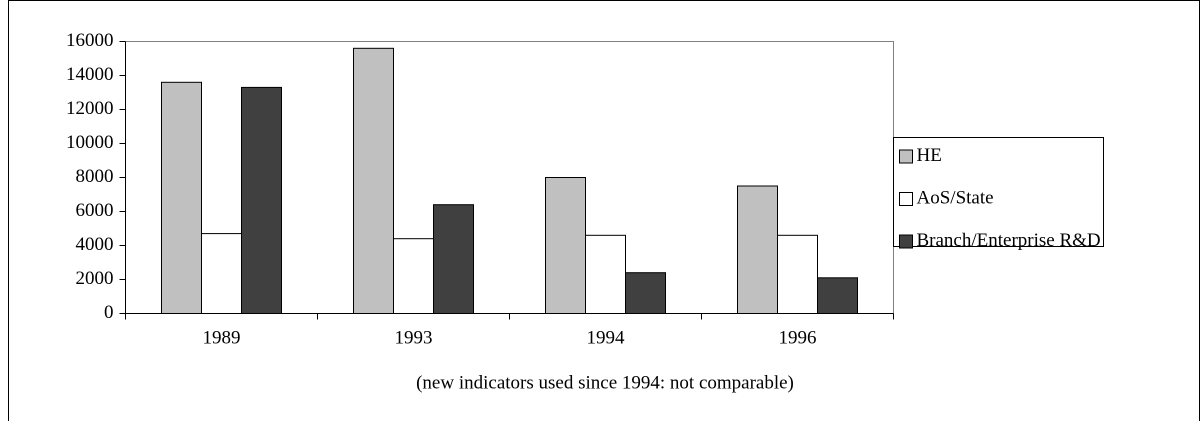  I want to click on legend-label: Branch/Enterprise R&D, so click(1009, 240).